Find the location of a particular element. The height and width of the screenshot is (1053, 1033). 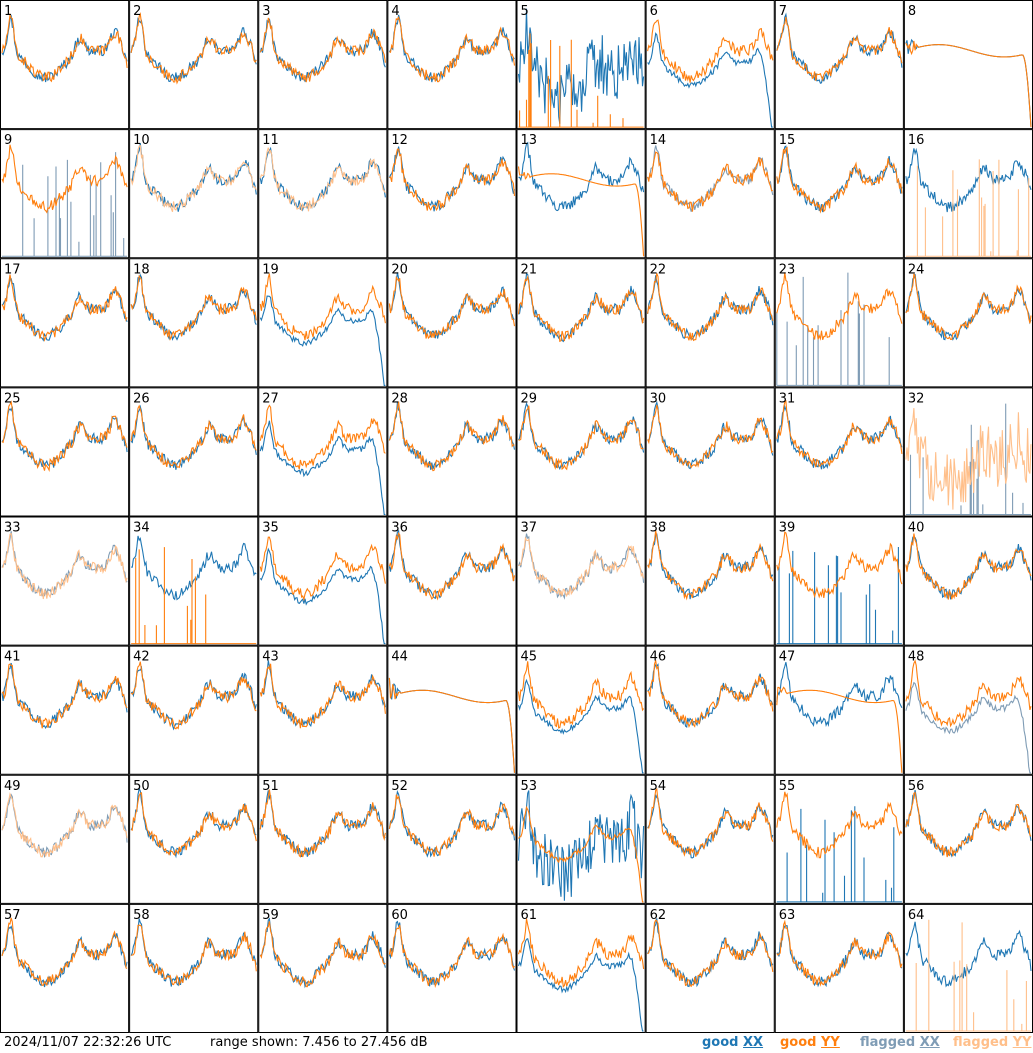

panel-39: 39 is located at coordinates (839, 581).